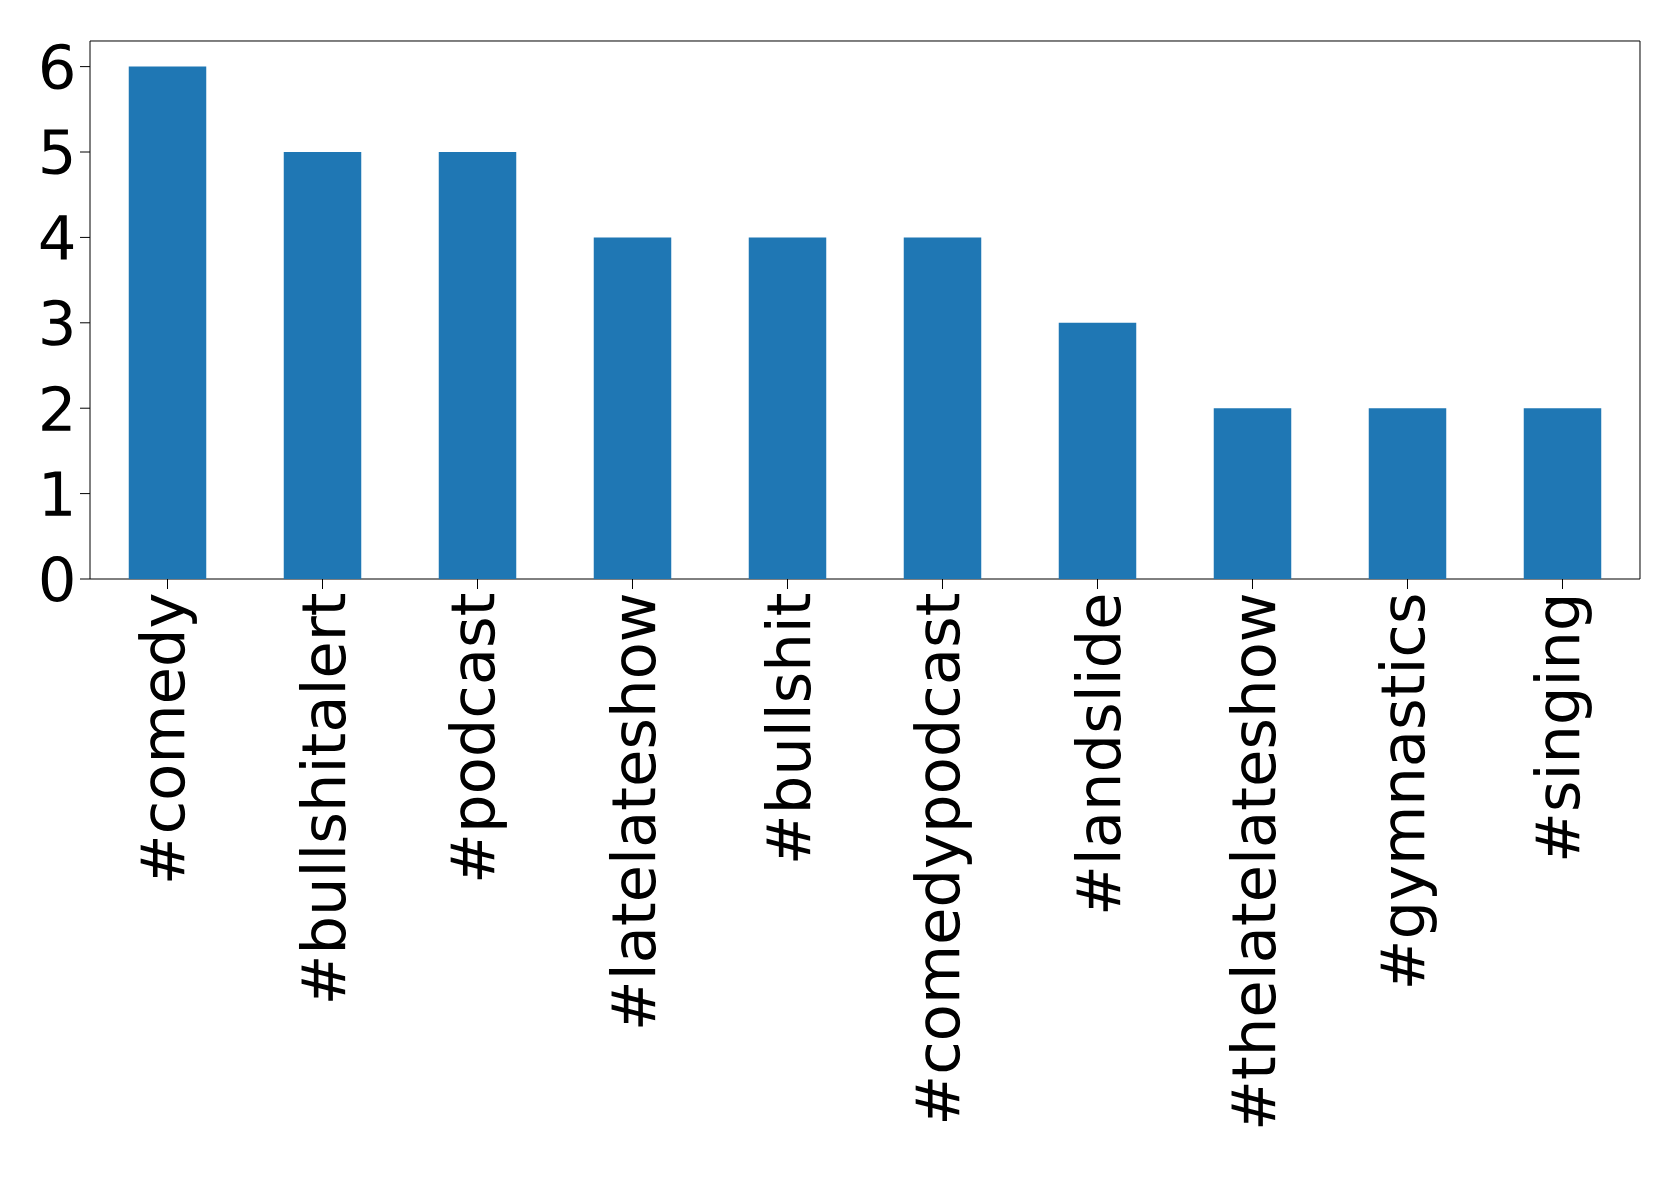  Describe the element at coordinates (1562, 728) in the screenshot. I see `x-tick-label: #singing` at that location.